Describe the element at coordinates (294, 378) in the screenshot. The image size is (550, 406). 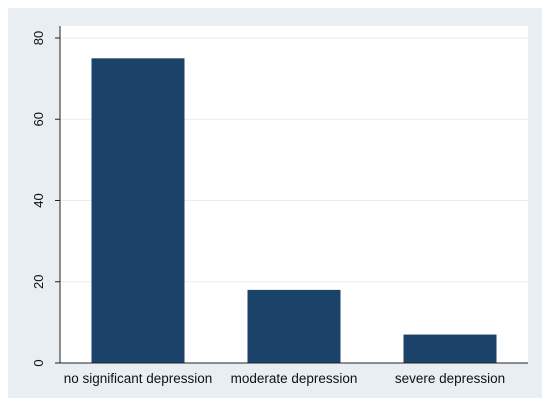
I see `x-tick-label-moderate-depression: moderate depression` at that location.